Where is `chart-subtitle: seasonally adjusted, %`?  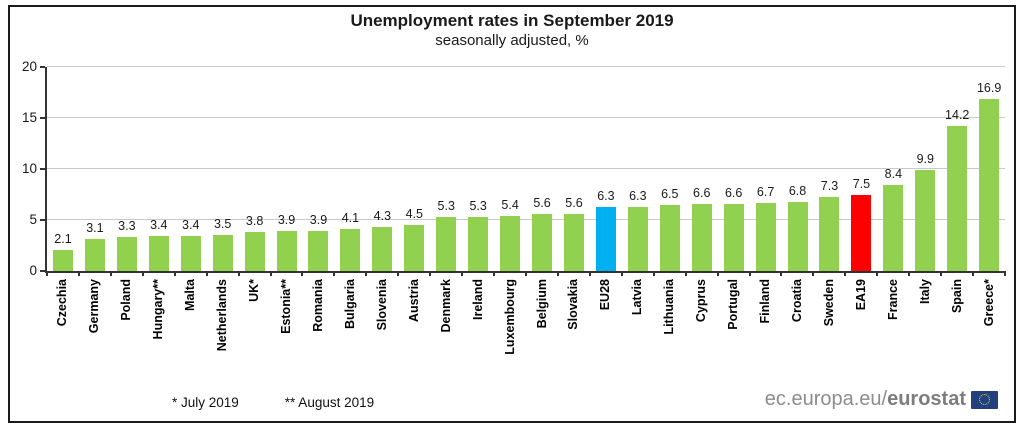 chart-subtitle: seasonally adjusted, % is located at coordinates (512, 40).